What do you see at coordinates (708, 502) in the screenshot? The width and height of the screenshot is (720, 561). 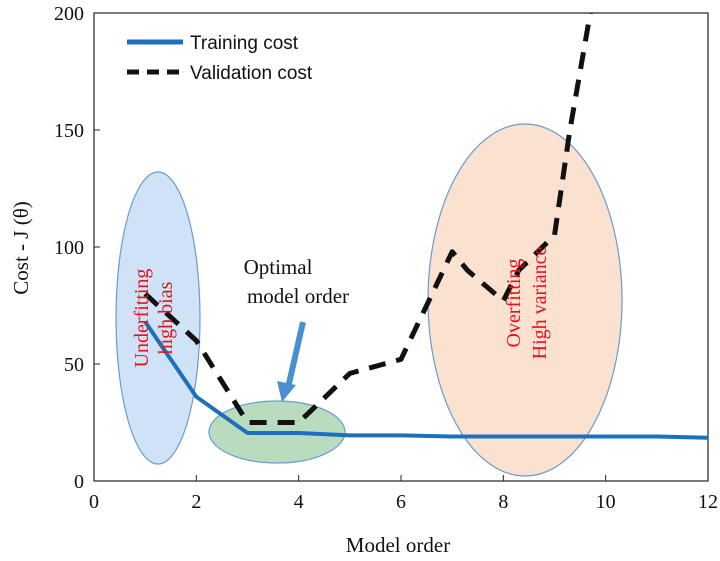 I see `x-tick-label: 12` at bounding box center [708, 502].